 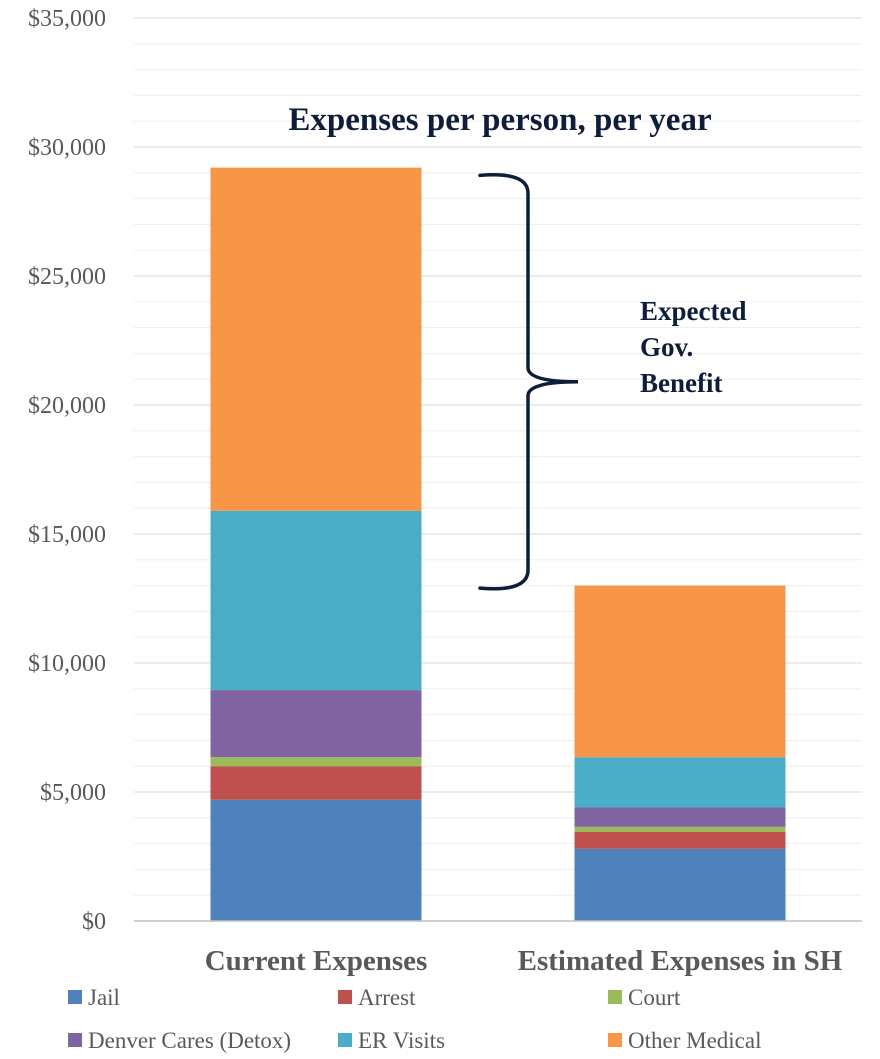 What do you see at coordinates (654, 997) in the screenshot?
I see `legend-label-court: Court` at bounding box center [654, 997].